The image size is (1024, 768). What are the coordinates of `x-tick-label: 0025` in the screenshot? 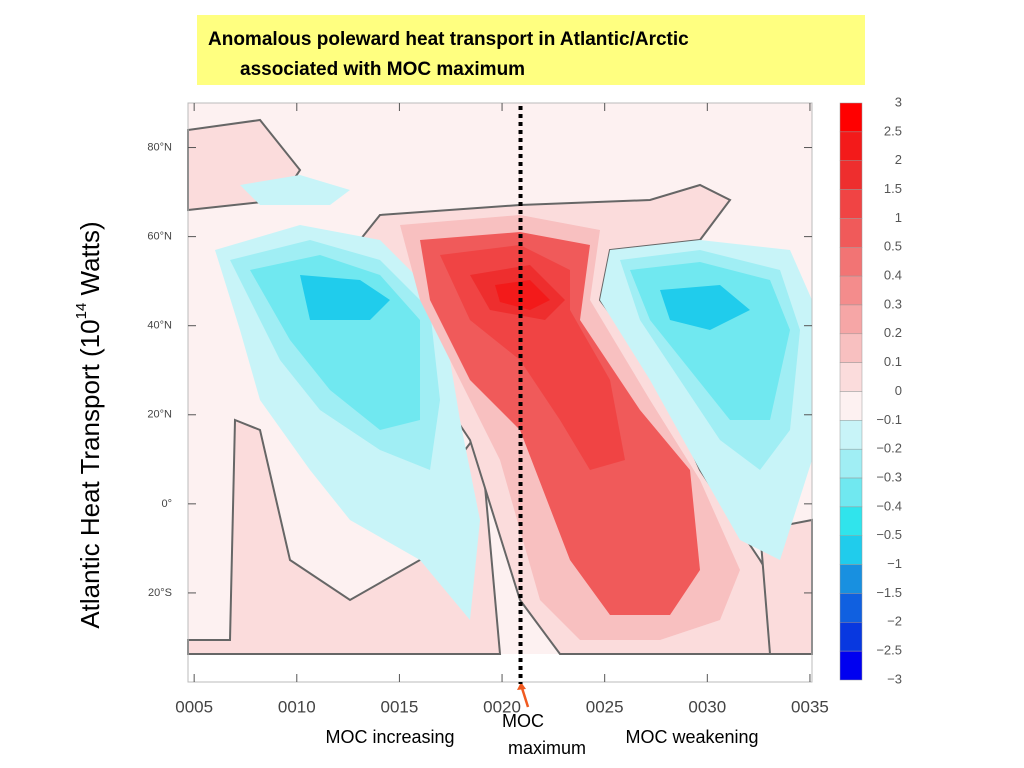 It's located at (605, 706).